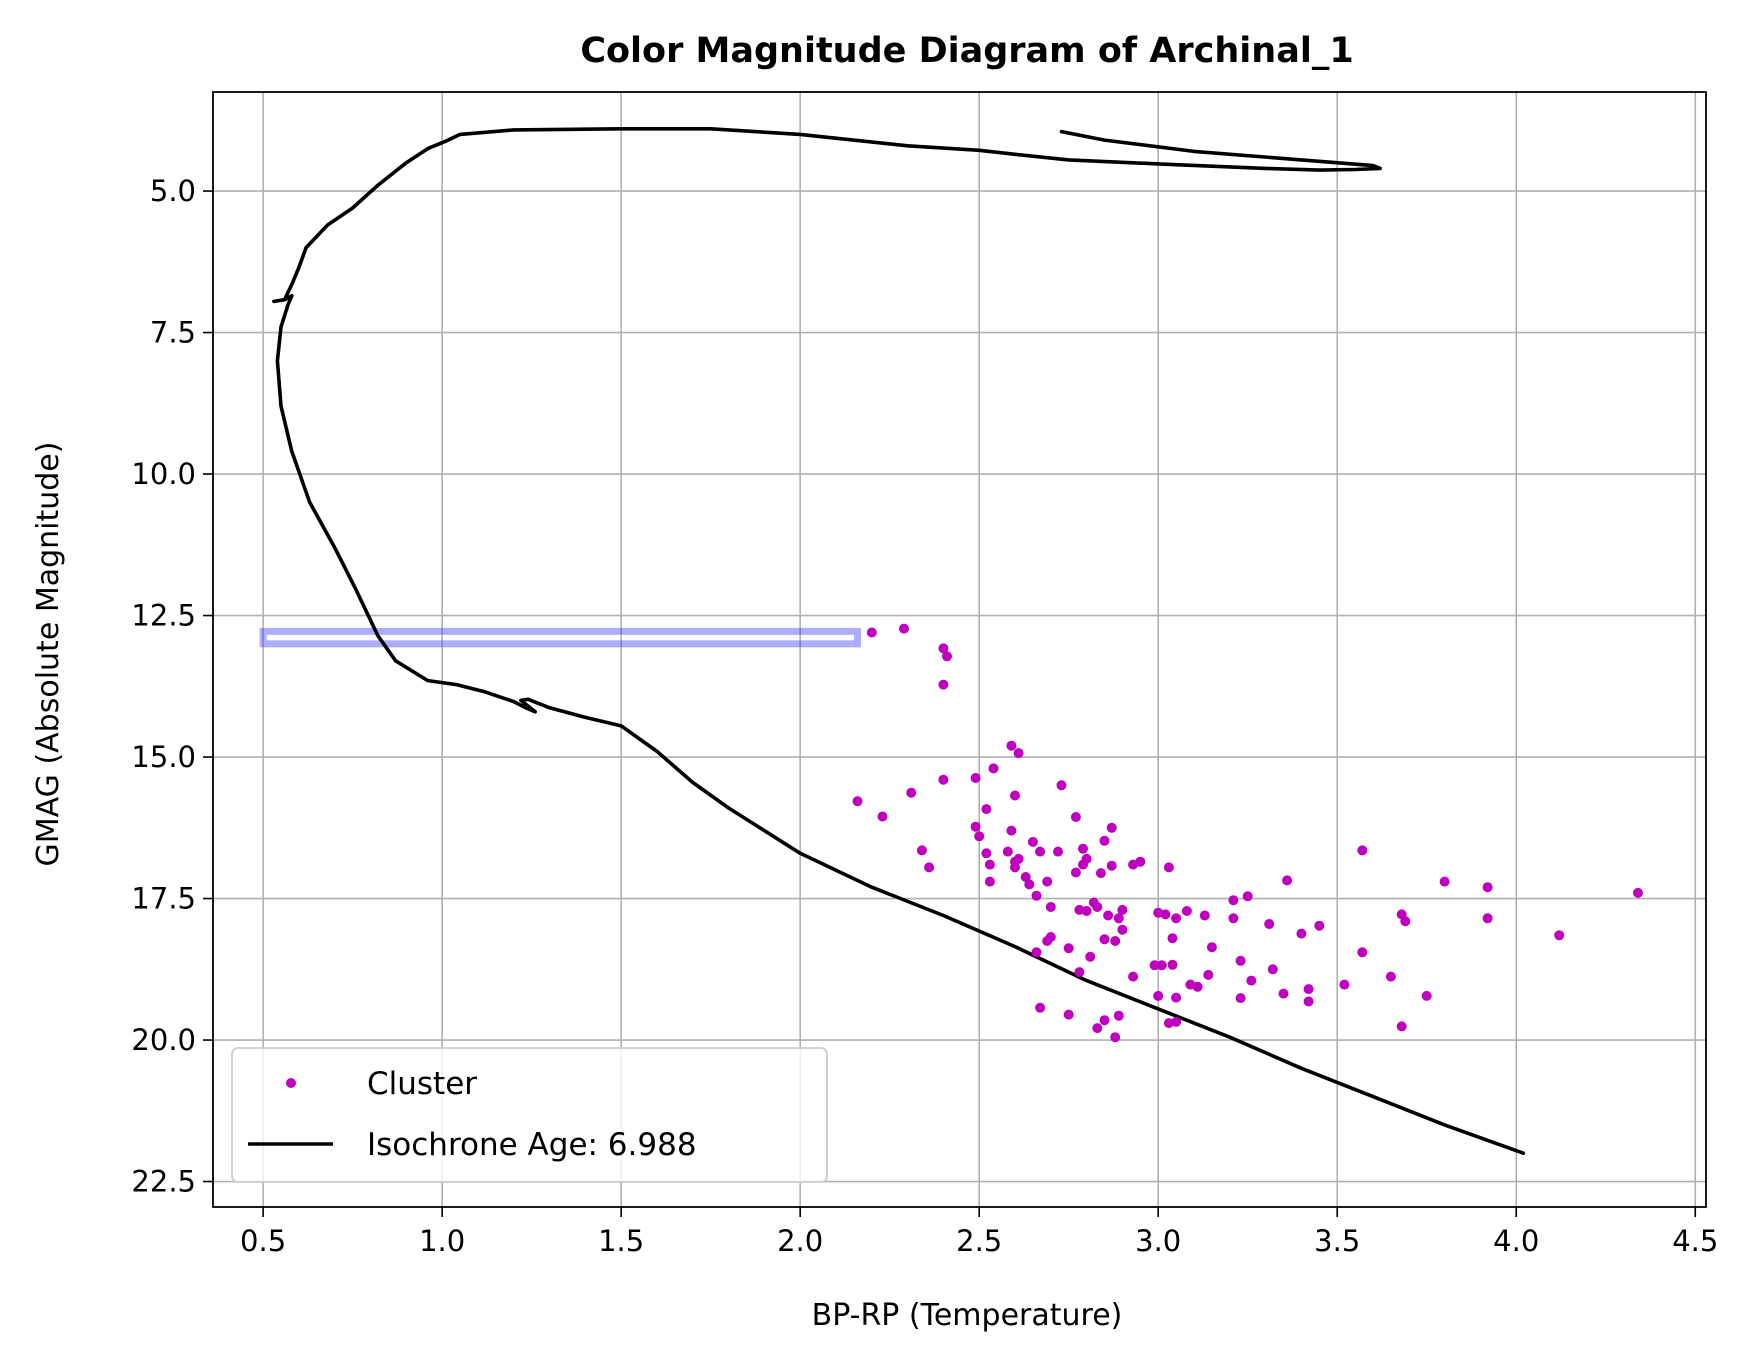  Describe the element at coordinates (163, 1182) in the screenshot. I see `y-tick-label: 22.5` at that location.